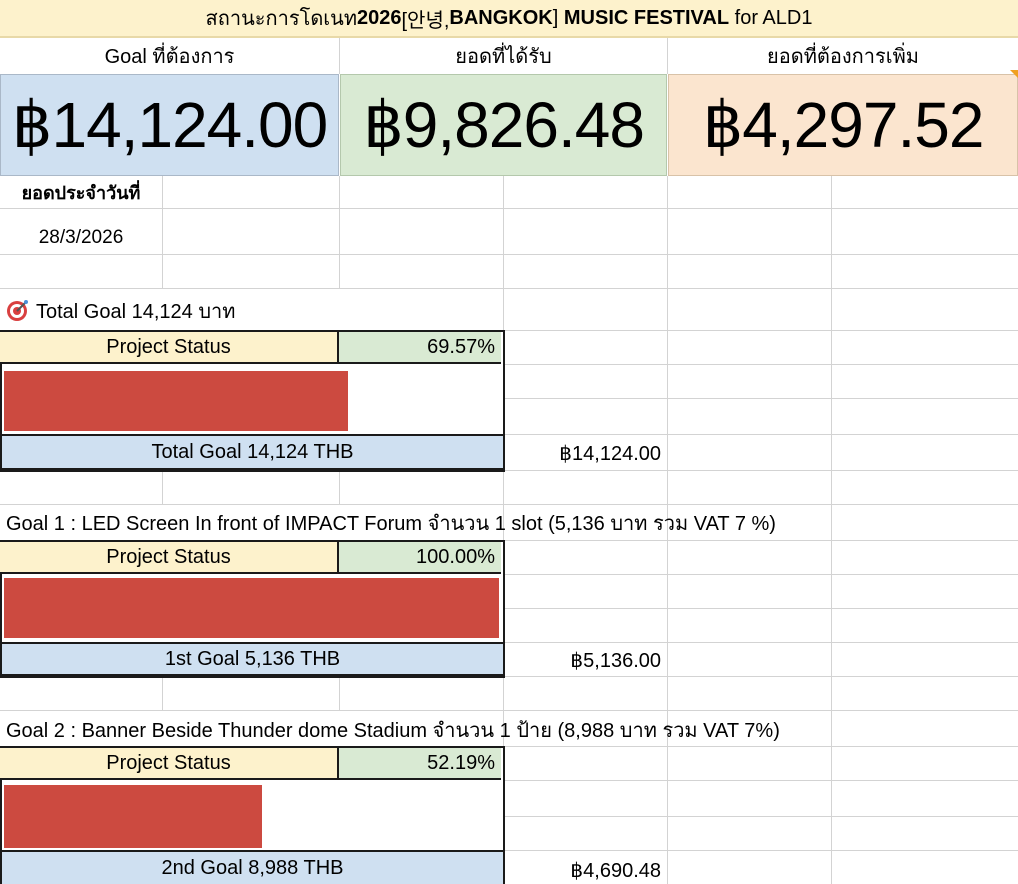  I want to click on goal2-status-label: Project Status, so click(169, 764).